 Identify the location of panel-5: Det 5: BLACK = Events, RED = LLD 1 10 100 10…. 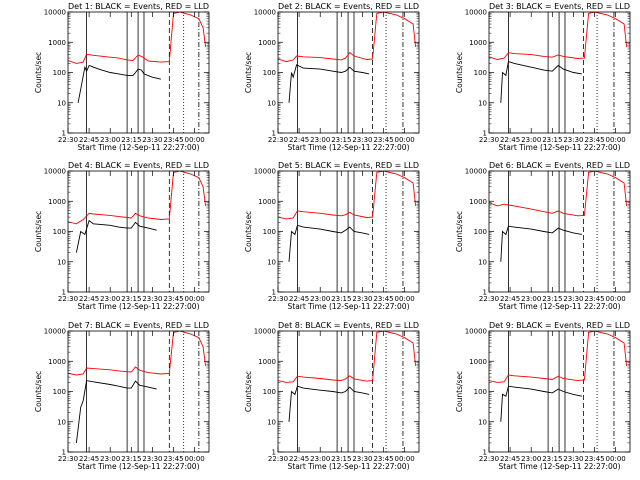
(332, 236).